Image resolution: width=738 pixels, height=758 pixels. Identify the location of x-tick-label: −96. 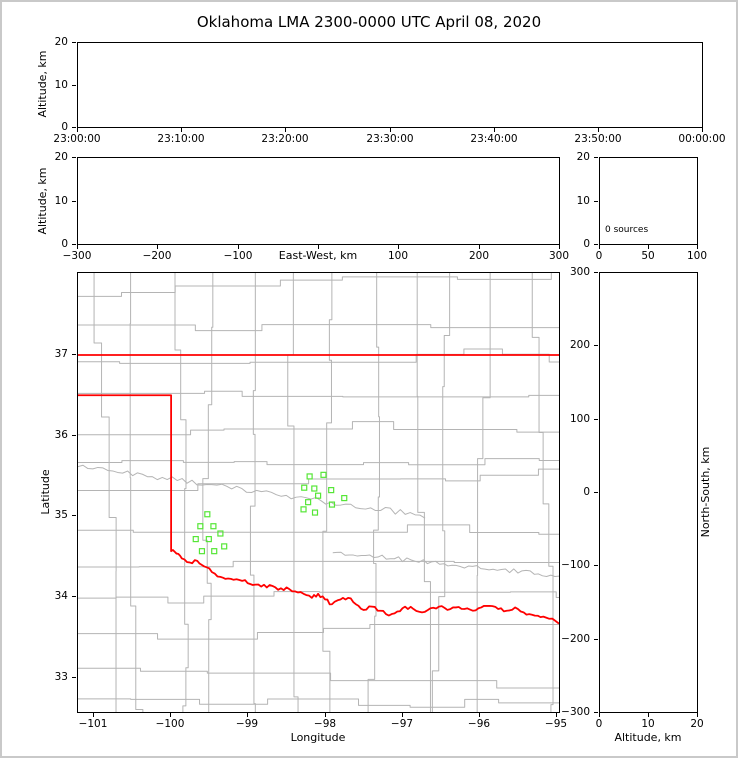
(479, 724).